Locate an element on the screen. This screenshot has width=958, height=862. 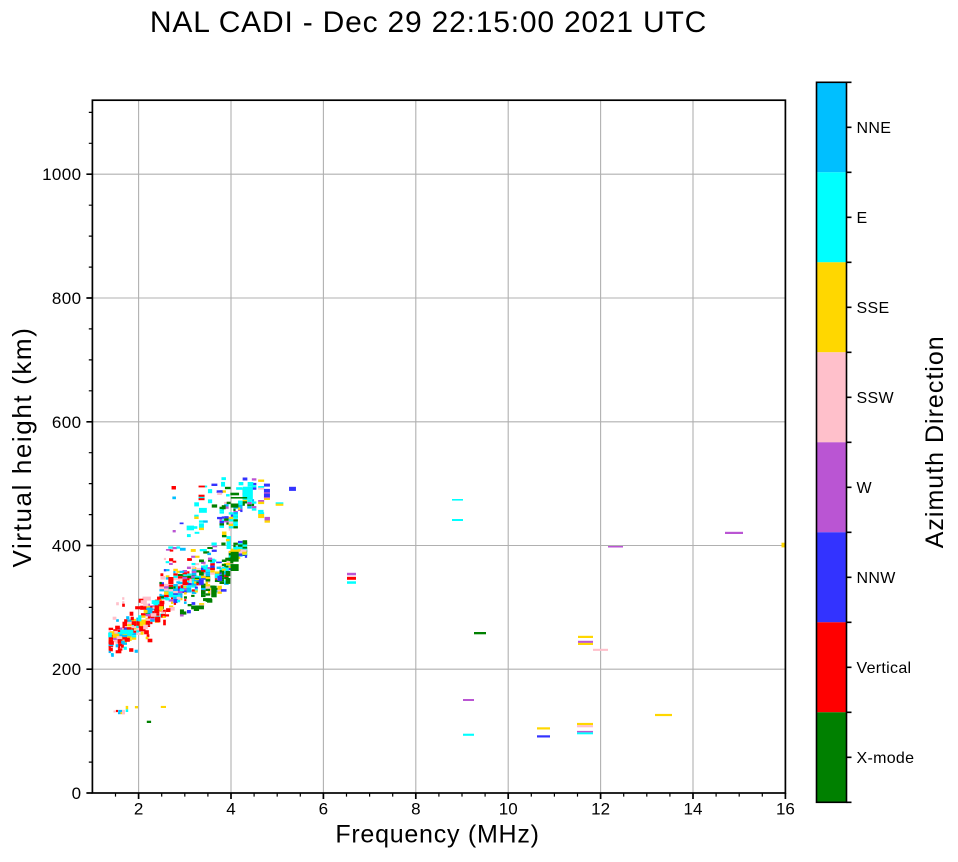
svg-text: Vertical is located at coordinates (884, 668).